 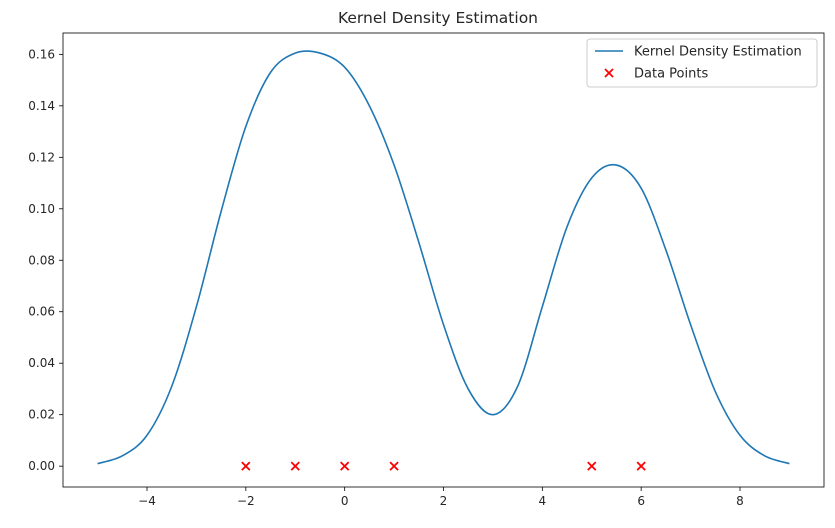 I want to click on legend-marker-swatch, so click(x=609, y=73).